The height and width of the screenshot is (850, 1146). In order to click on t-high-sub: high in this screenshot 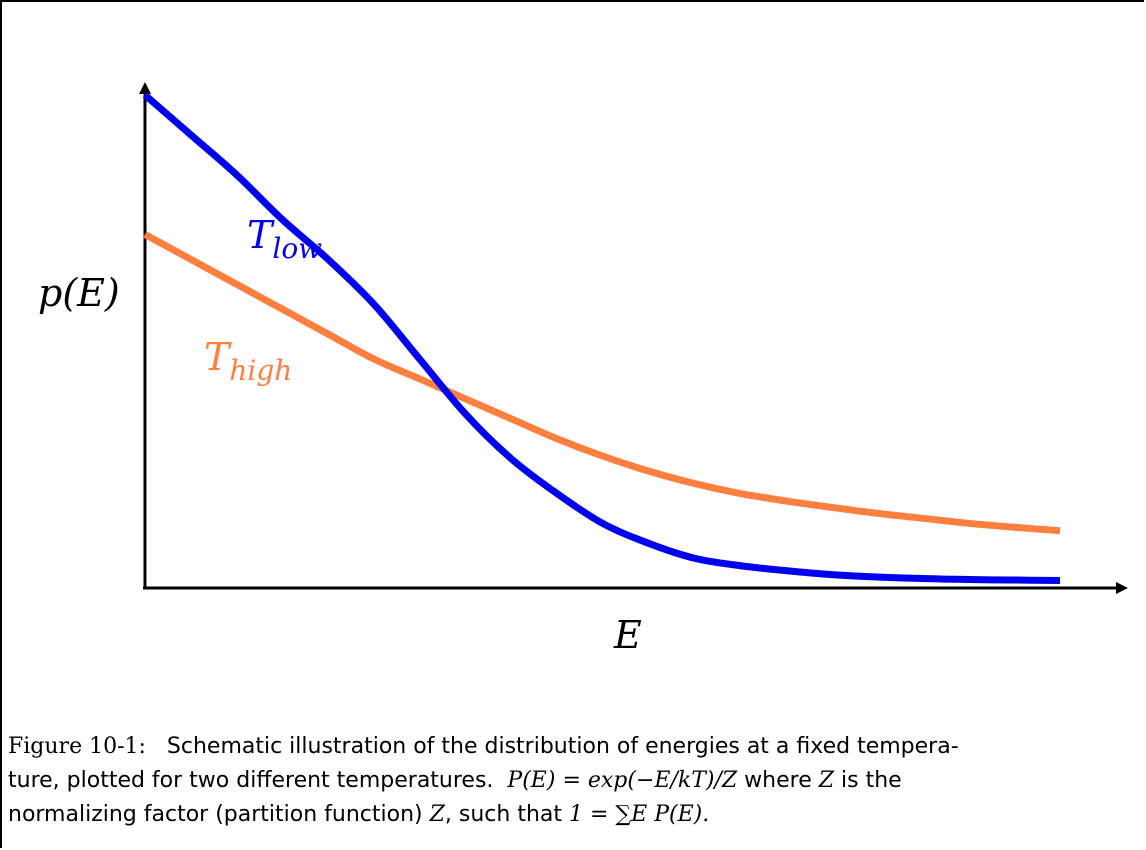, I will do `click(260, 370)`.